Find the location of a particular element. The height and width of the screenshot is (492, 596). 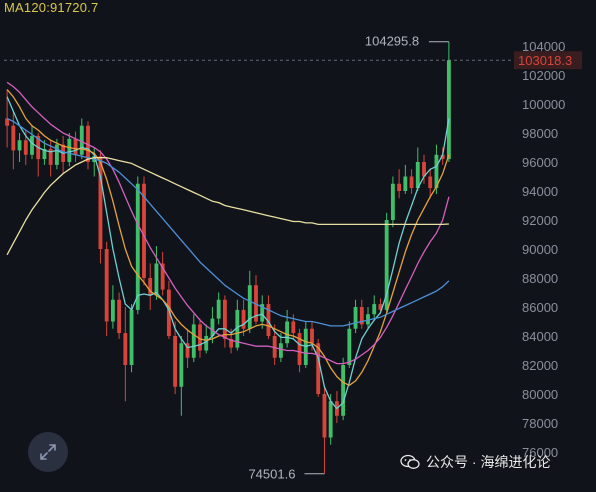

expand-icon is located at coordinates (48, 452).